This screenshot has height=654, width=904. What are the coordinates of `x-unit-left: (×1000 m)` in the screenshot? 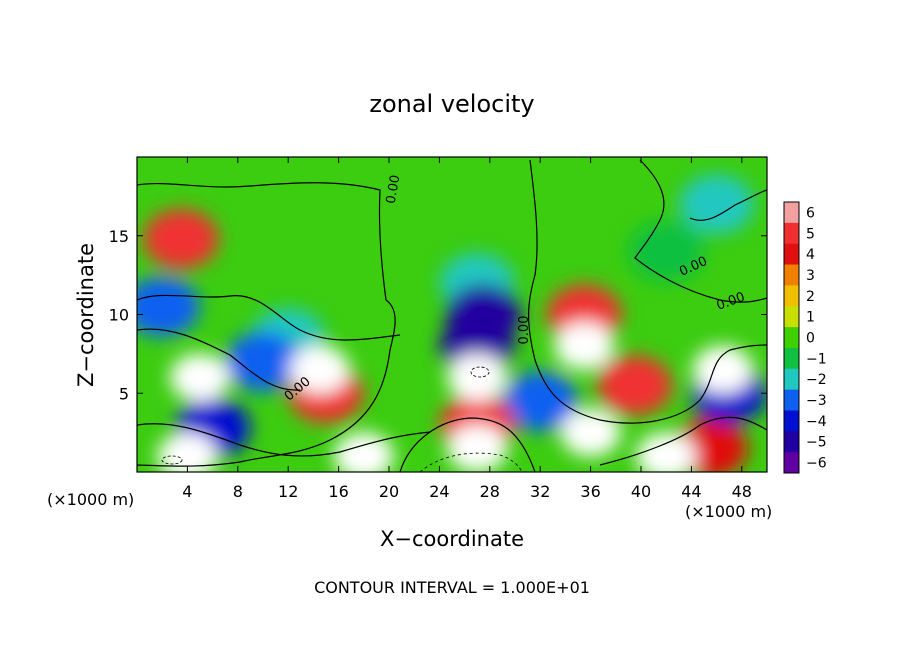 It's located at (90, 499).